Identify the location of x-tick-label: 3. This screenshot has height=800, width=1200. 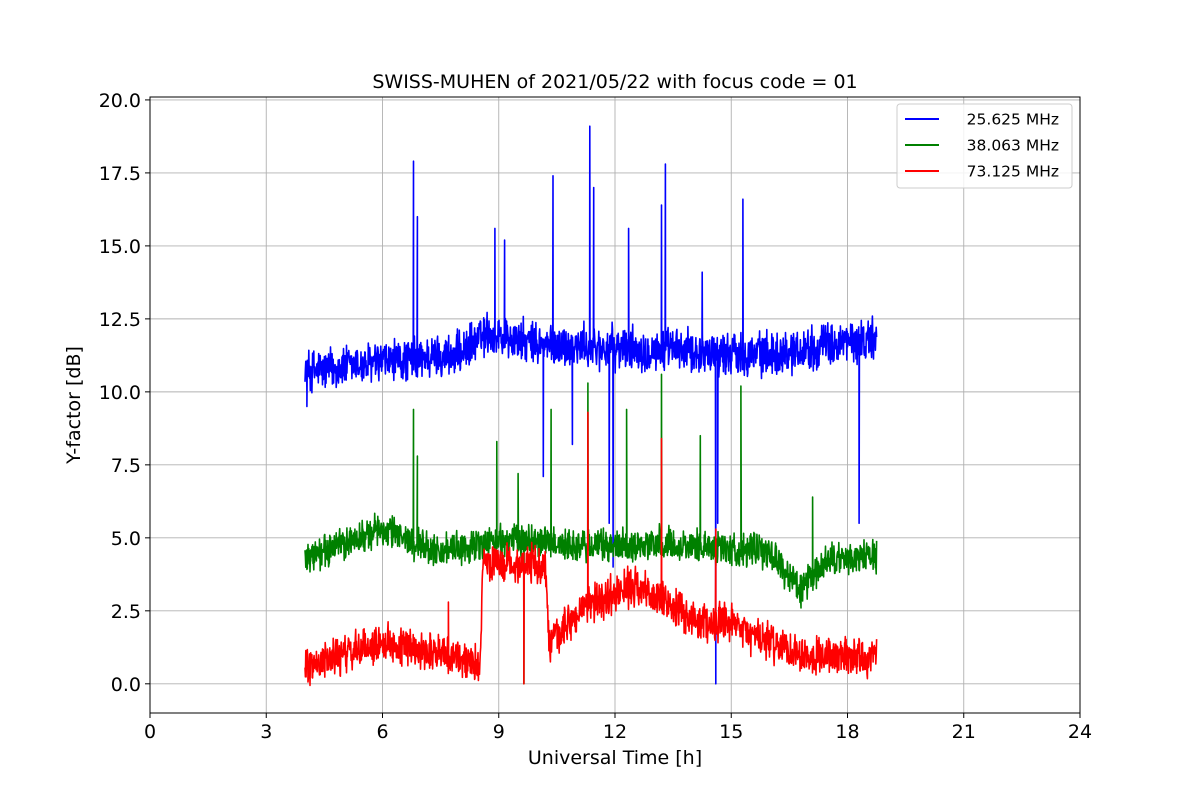
(266, 732).